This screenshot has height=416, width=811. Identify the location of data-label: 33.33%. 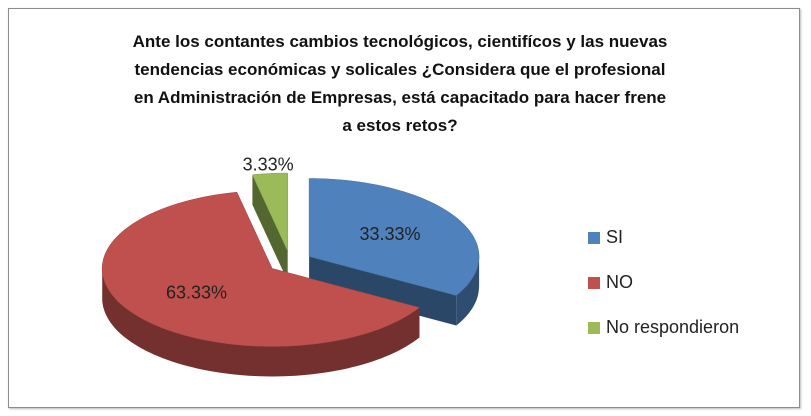
(389, 234).